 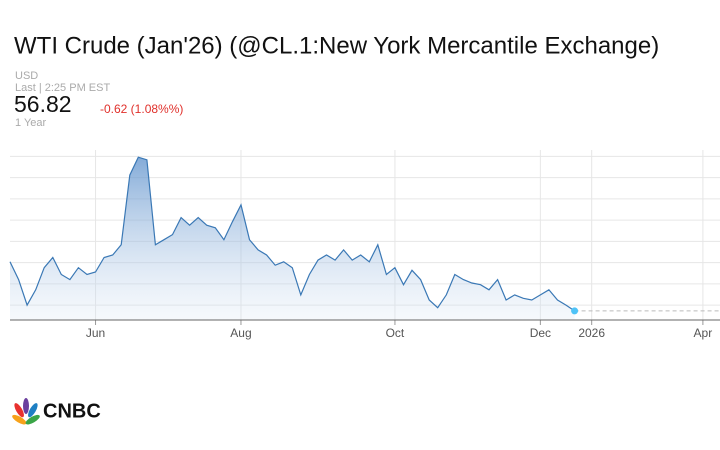 I want to click on brand-name: CNBC, so click(x=72, y=411).